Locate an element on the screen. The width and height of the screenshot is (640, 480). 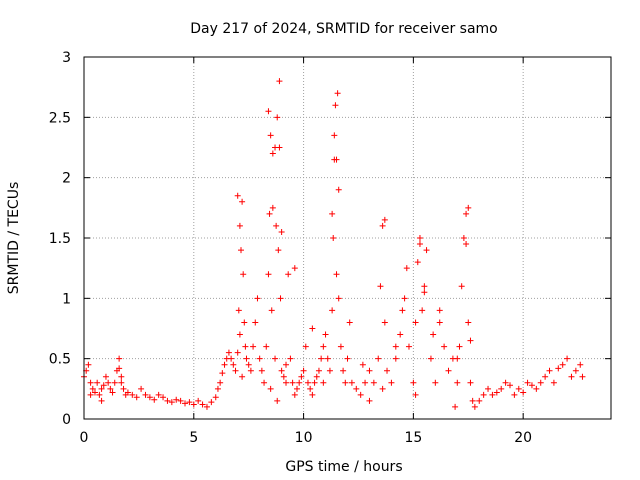
x-tick-label: 5 is located at coordinates (193, 438).